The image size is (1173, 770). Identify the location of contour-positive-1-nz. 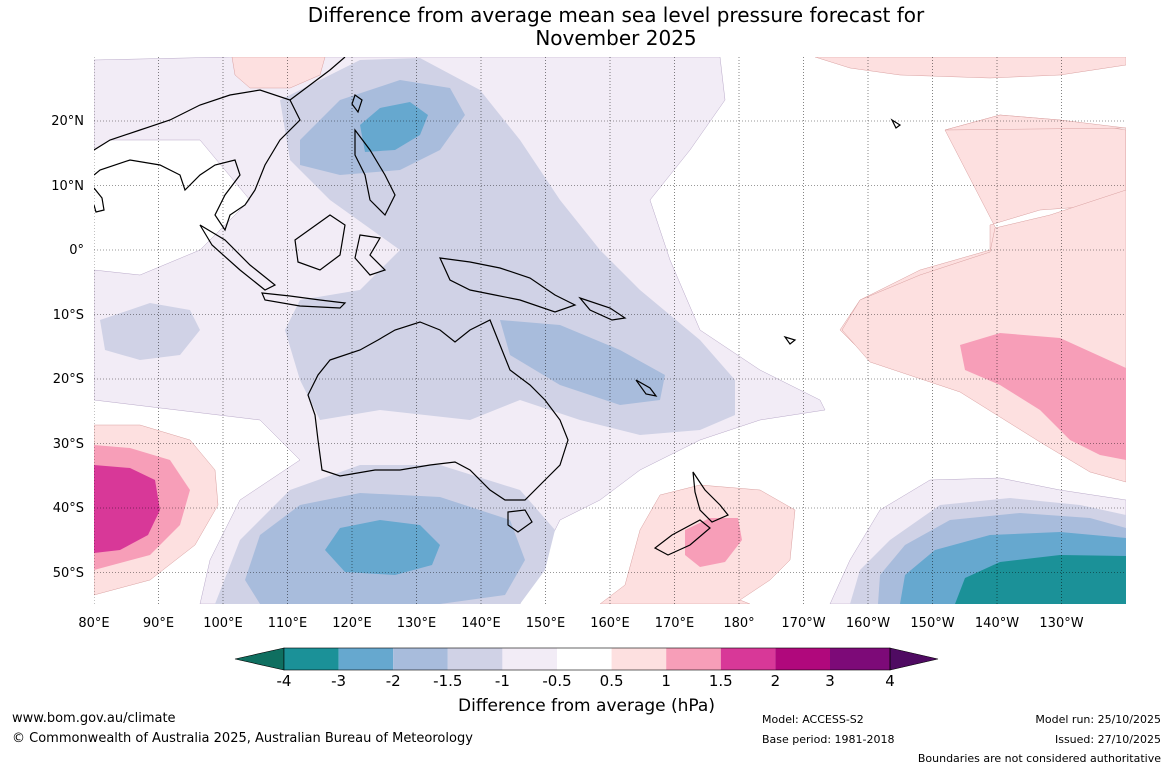
(713, 542).